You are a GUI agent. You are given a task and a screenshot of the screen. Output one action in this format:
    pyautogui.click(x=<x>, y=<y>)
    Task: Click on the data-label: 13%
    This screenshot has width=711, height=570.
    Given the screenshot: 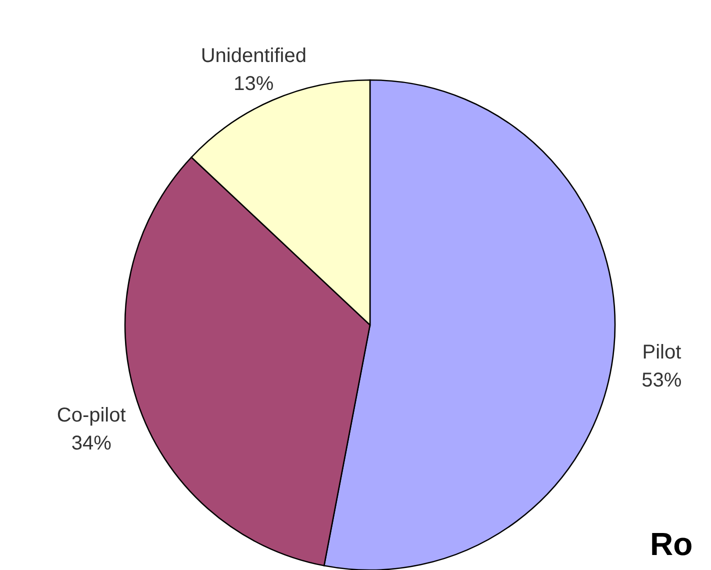 What is the action you would take?
    pyautogui.click(x=254, y=84)
    